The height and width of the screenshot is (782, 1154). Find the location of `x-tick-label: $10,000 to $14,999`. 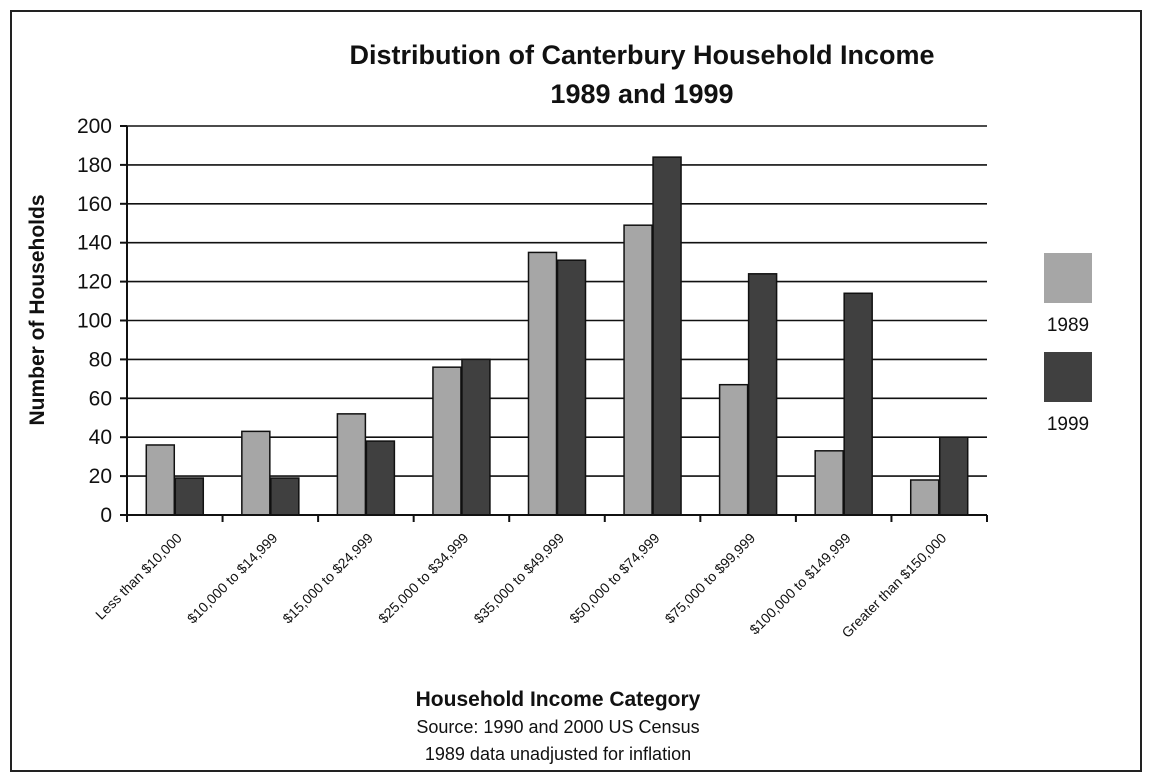

x-tick-label: $10,000 to $14,999 is located at coordinates (232, 578).